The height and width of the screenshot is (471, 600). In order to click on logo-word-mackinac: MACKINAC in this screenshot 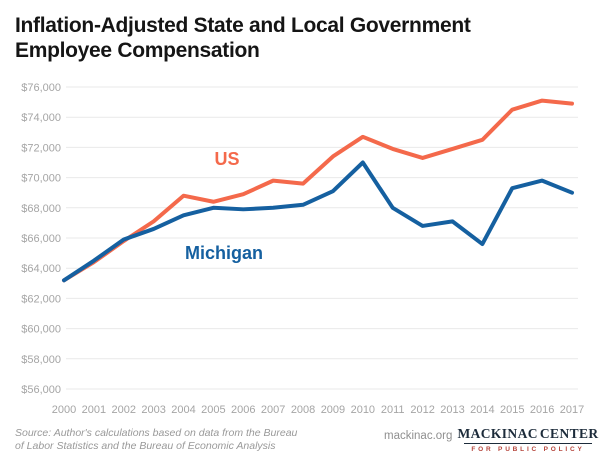, I will do `click(497, 433)`.